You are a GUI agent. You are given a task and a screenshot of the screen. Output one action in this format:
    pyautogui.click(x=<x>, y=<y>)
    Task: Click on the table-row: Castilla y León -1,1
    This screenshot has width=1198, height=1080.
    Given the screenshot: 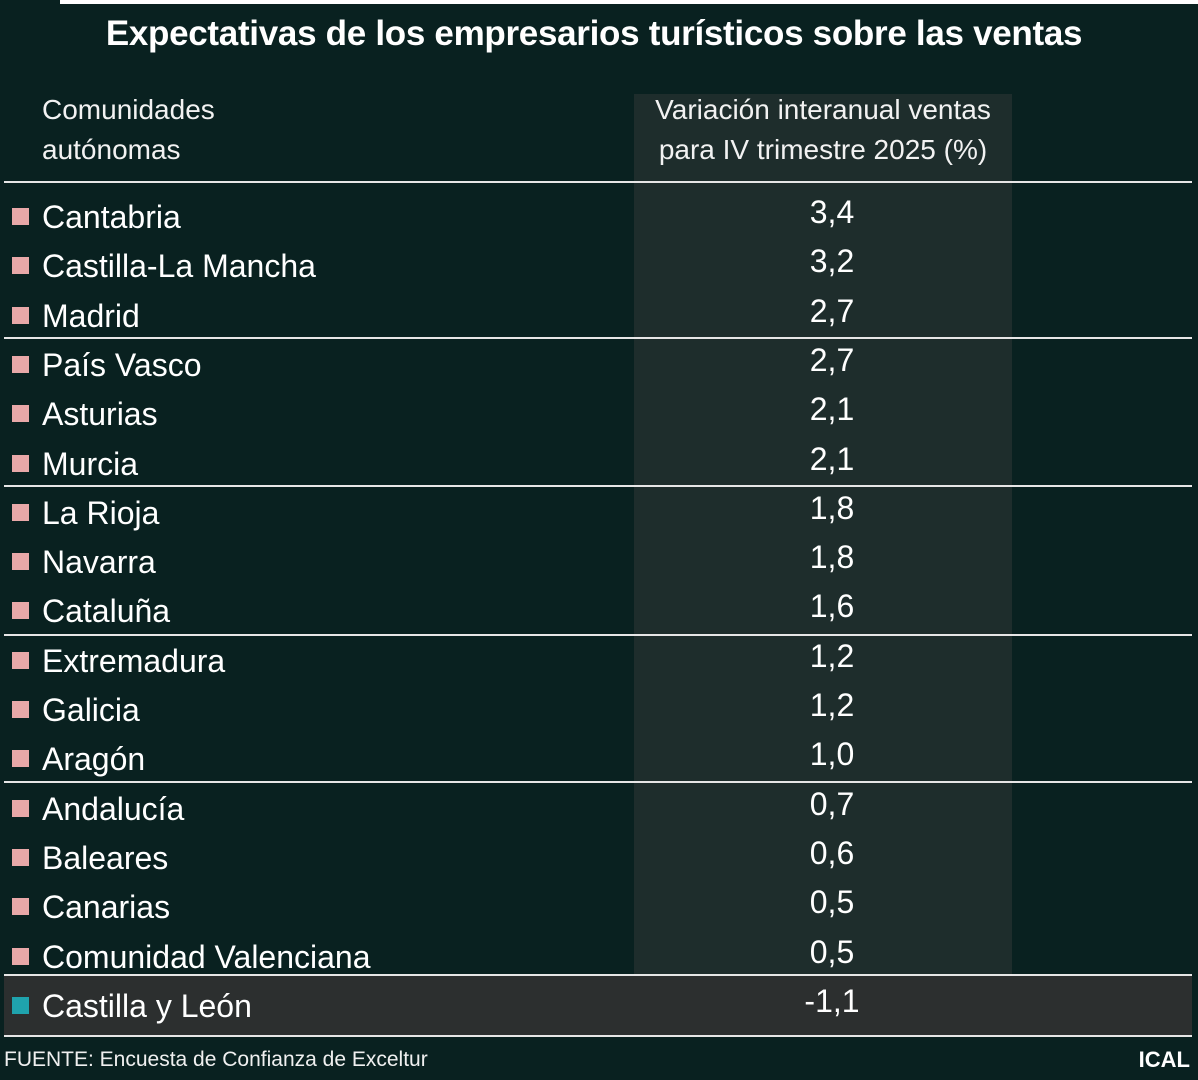 What is the action you would take?
    pyautogui.click(x=599, y=1006)
    